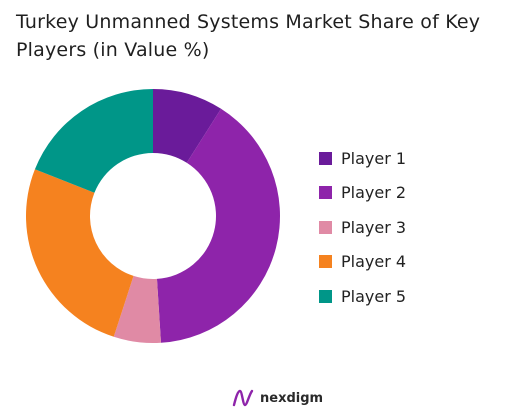 This screenshot has height=419, width=509. I want to click on chart-legend: Player 1 Player 2 Player 3 Player 4 Player 5, so click(362, 227).